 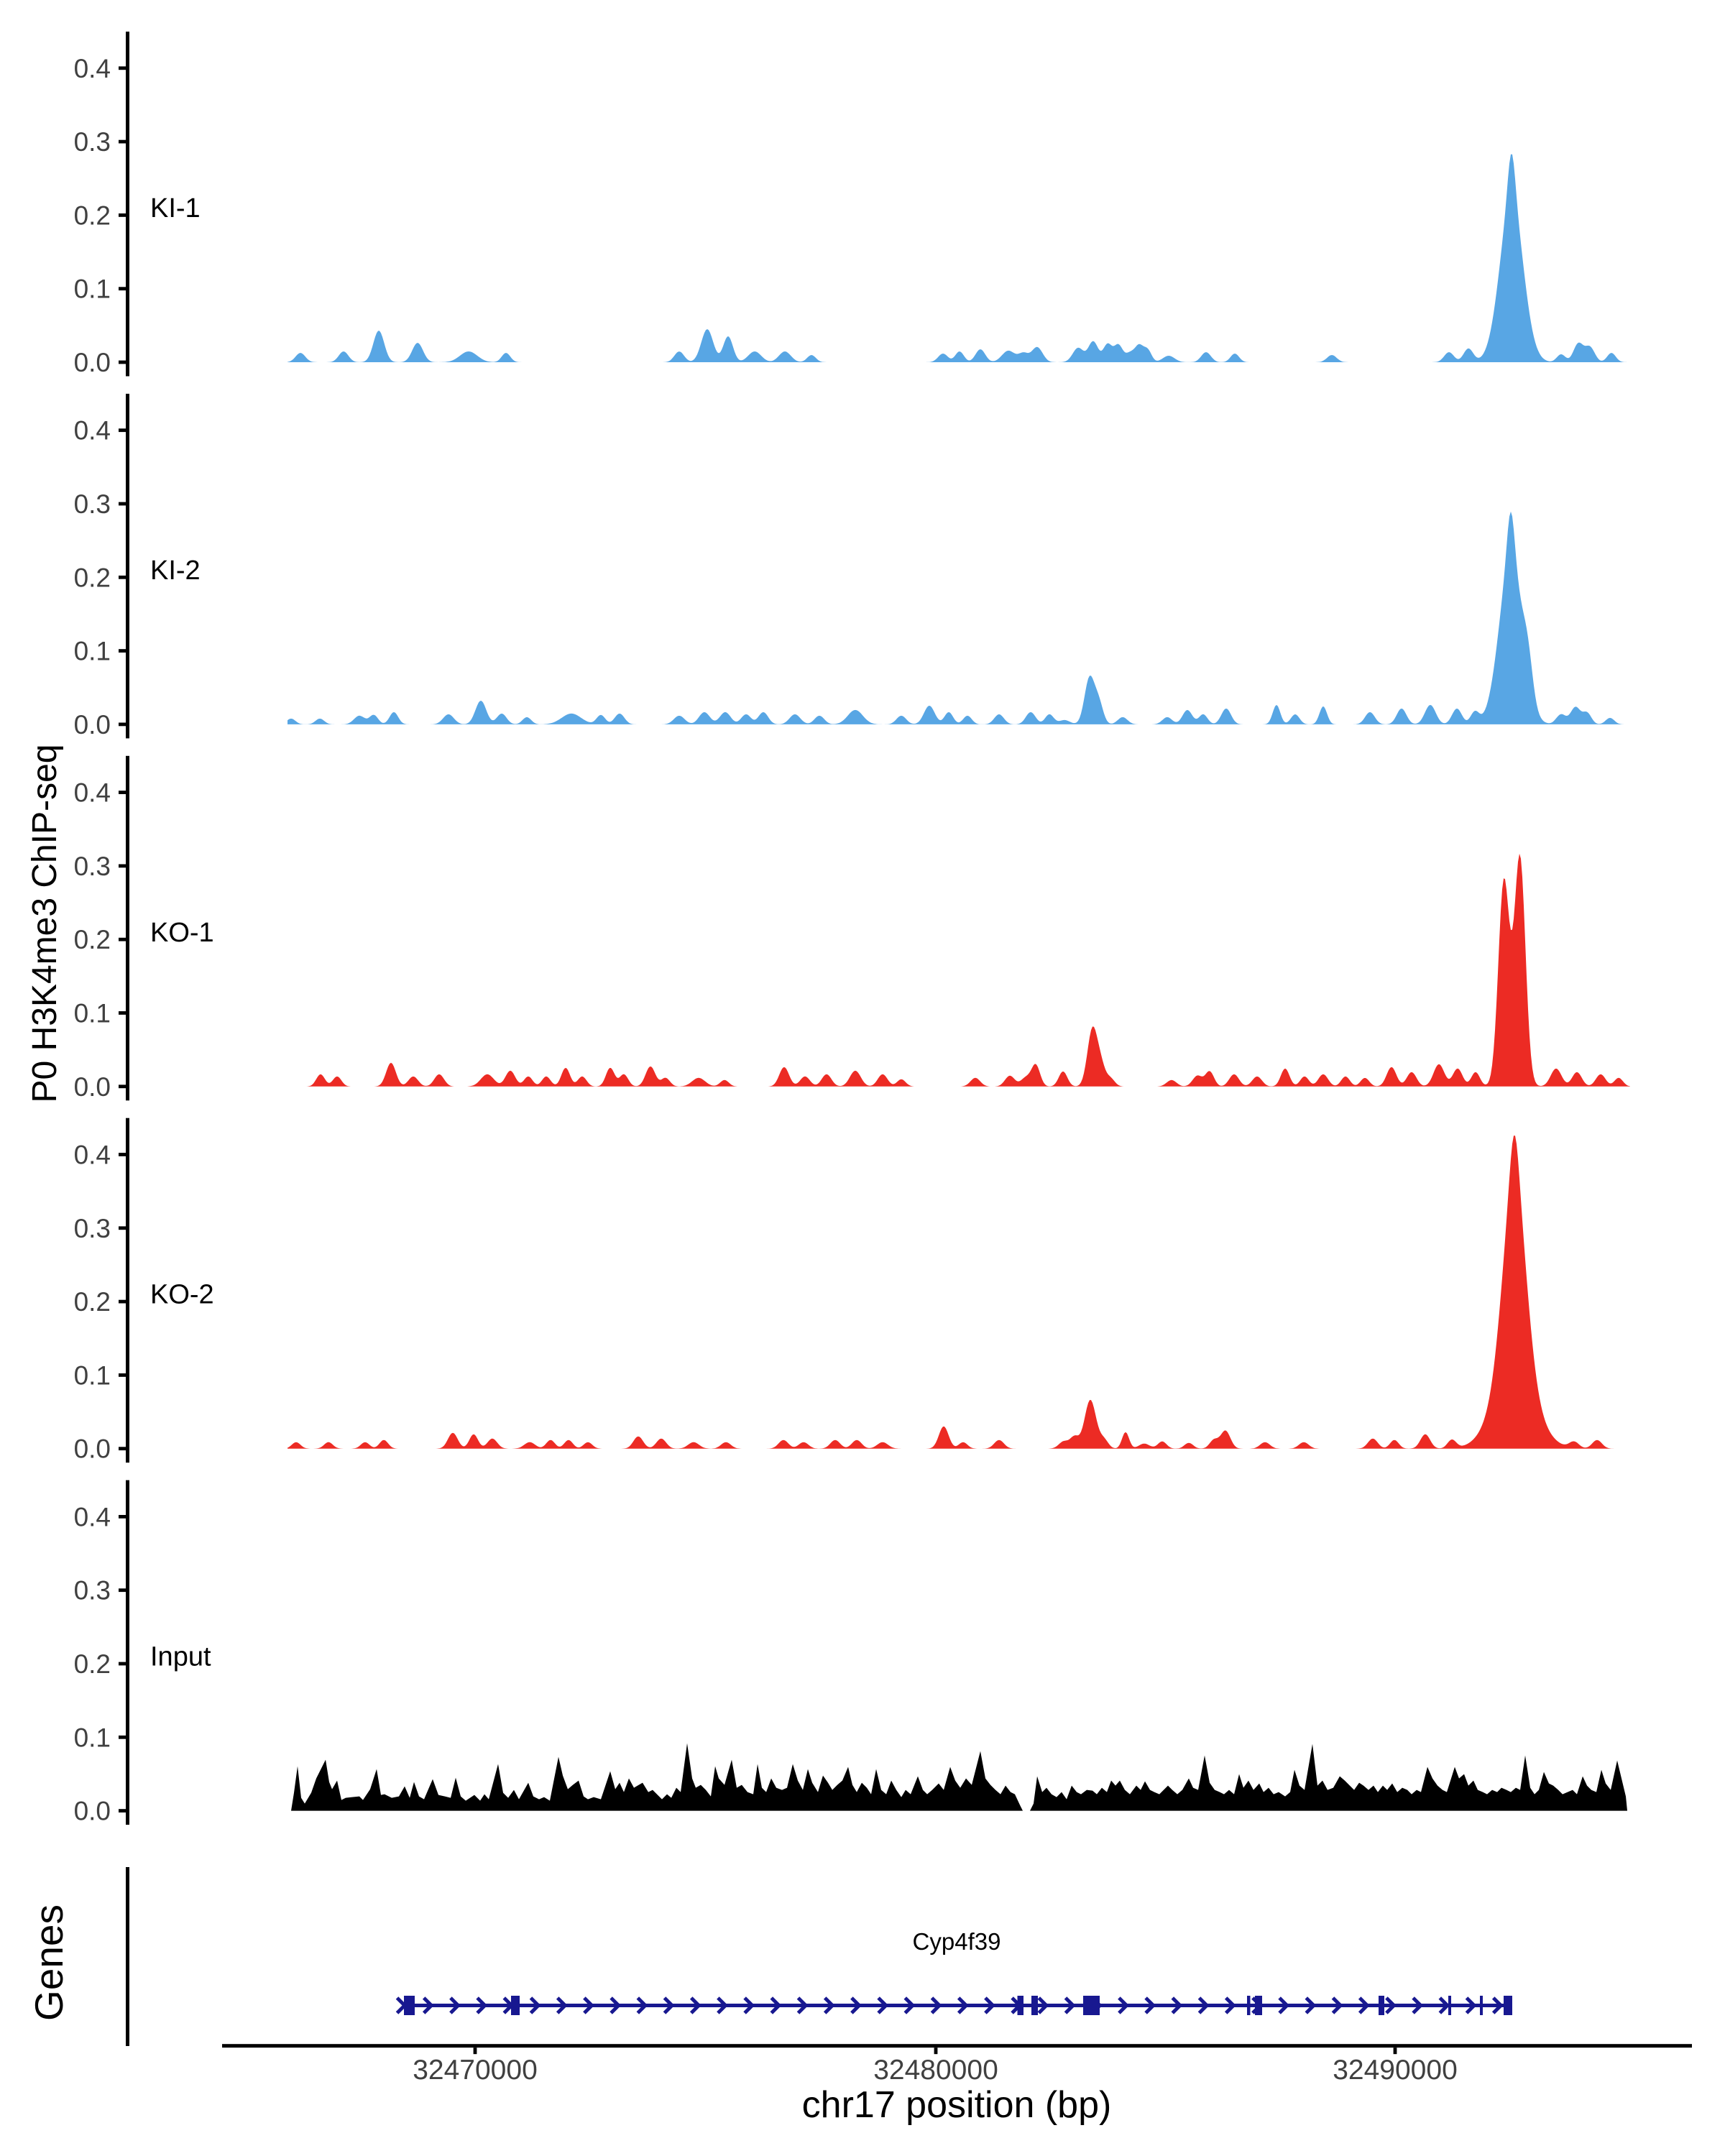 I want to click on svg-text: KI-2, so click(x=175, y=571).